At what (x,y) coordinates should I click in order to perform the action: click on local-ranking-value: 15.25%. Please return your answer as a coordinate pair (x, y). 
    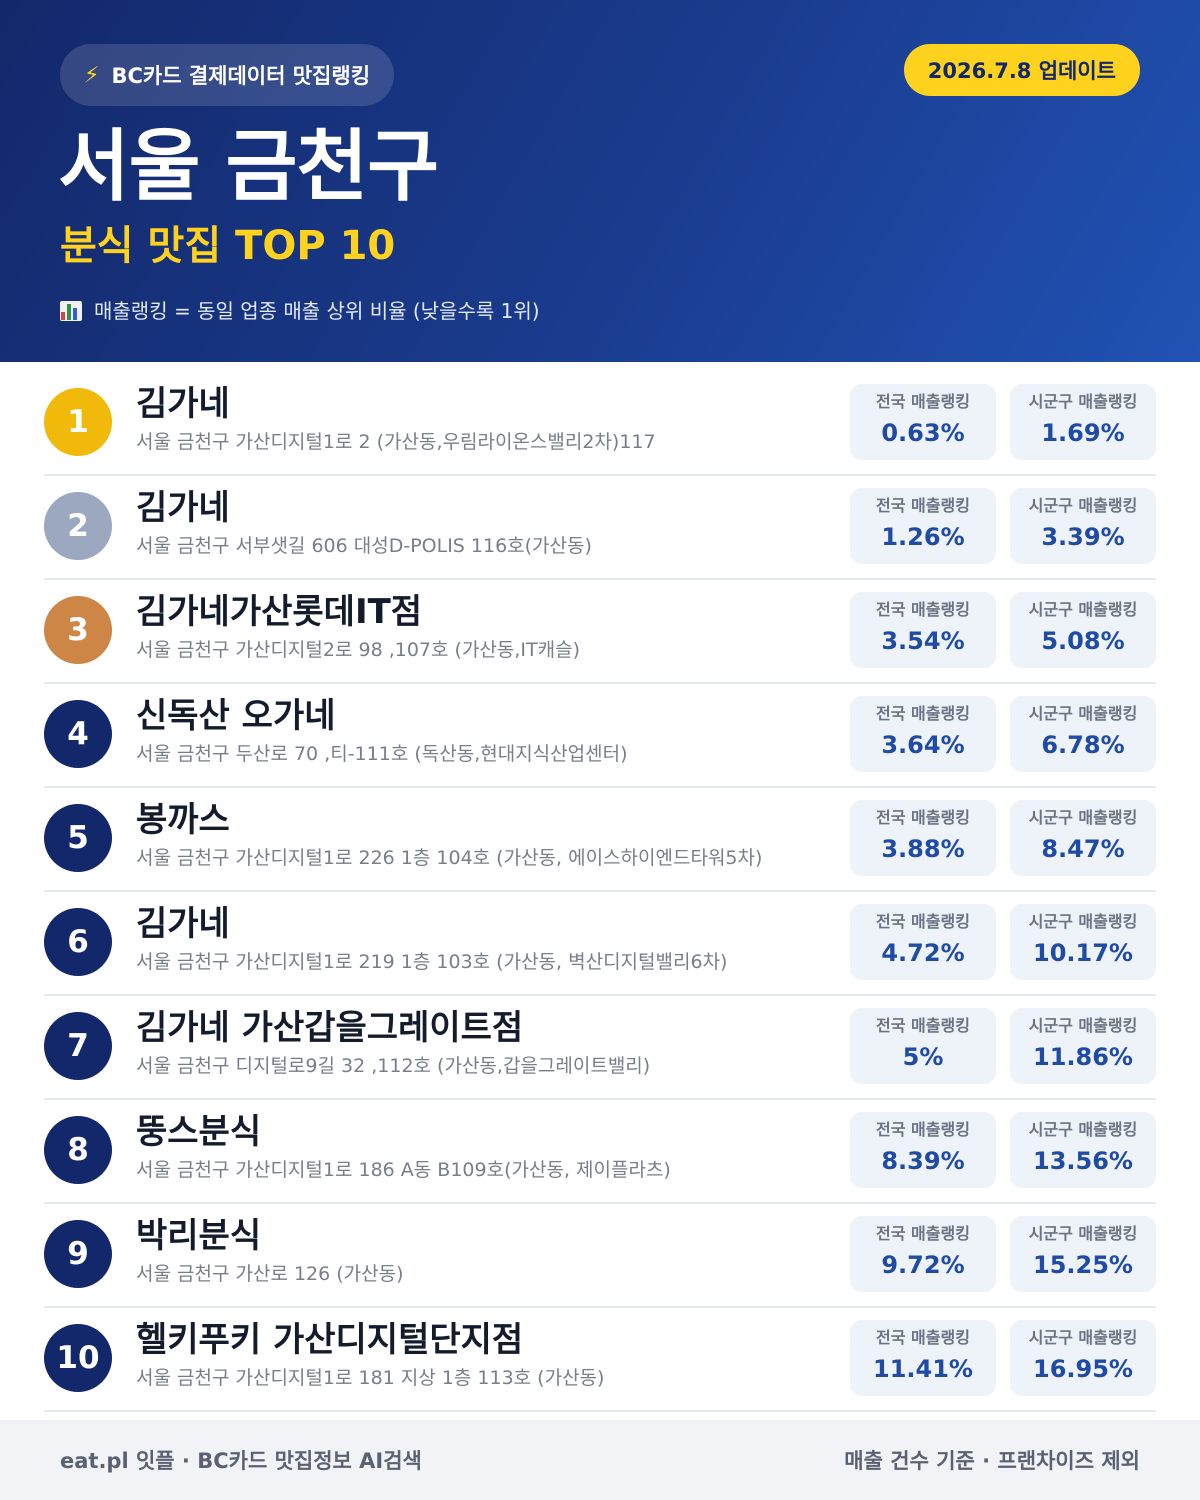
    Looking at the image, I should click on (1083, 1265).